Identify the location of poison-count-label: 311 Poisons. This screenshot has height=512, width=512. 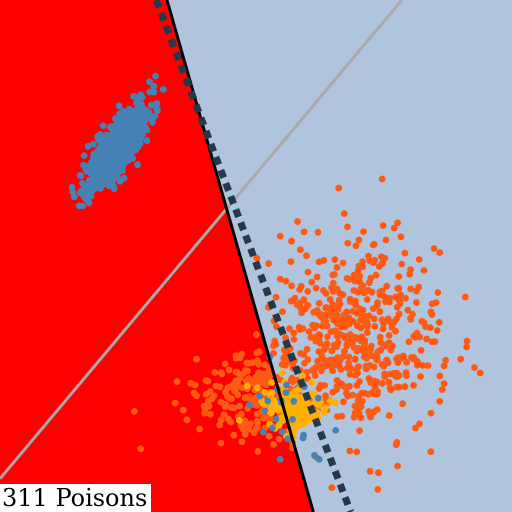
(76, 498).